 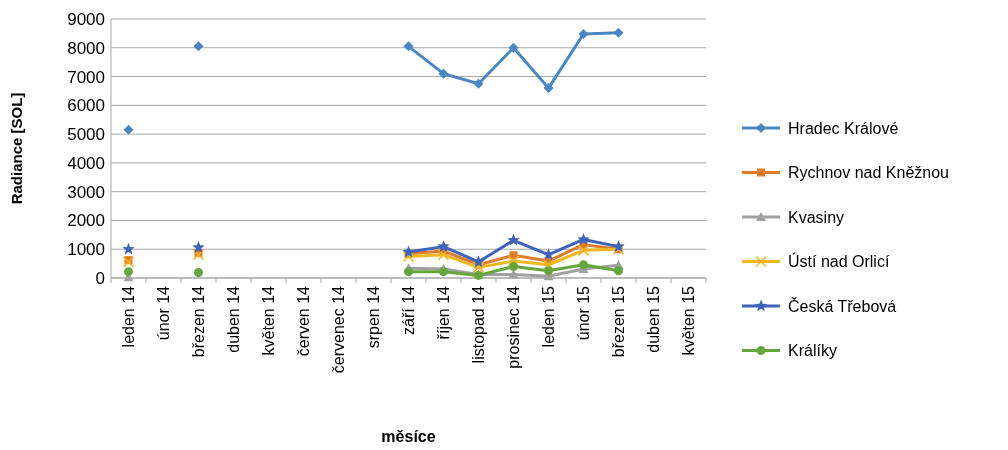 I want to click on x-tick-label: duben 14, so click(x=234, y=319).